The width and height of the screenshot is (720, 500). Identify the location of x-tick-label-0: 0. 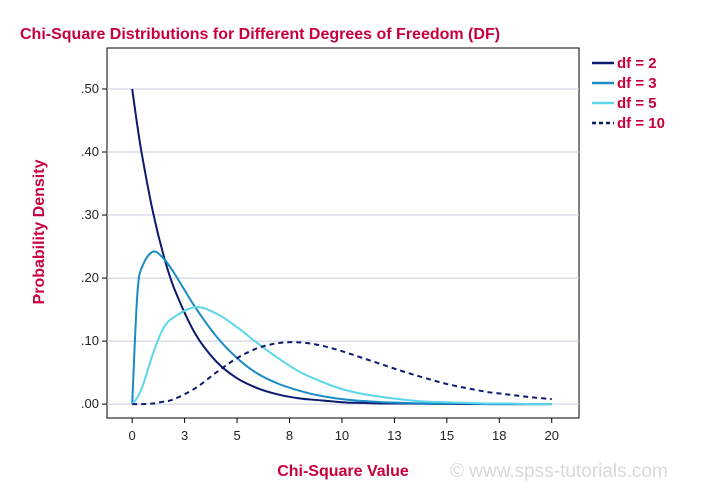
(132, 435).